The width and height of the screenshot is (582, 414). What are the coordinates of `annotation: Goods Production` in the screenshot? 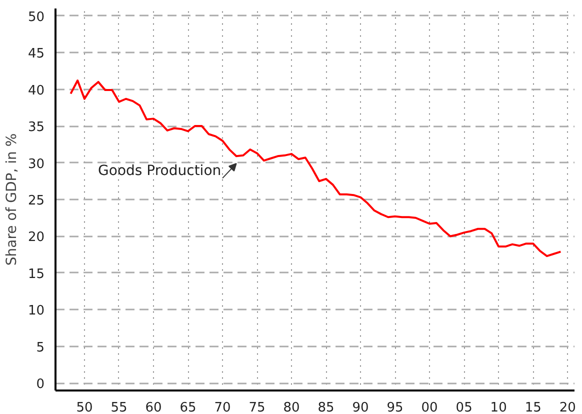 It's located at (160, 170).